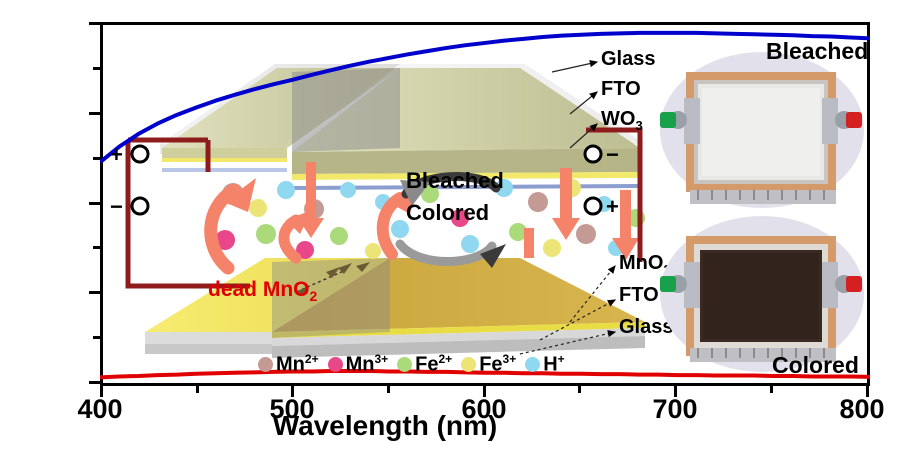 The width and height of the screenshot is (914, 457). What do you see at coordinates (639, 295) in the screenshot?
I see `label-fto-bottom: FTO` at bounding box center [639, 295].